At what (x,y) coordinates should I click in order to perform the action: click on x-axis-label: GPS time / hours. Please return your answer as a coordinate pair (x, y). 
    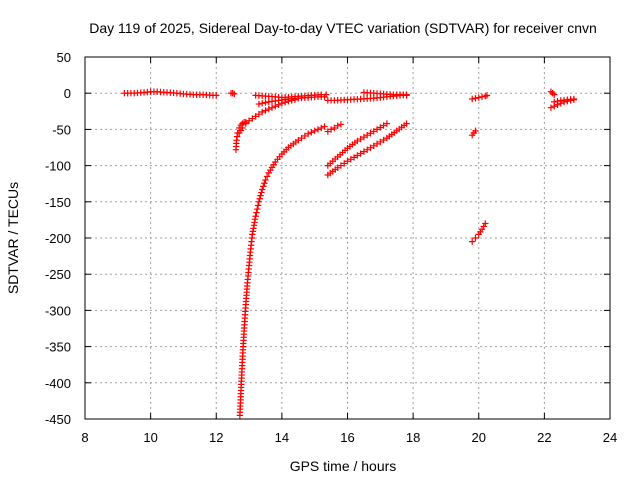
    Looking at the image, I should click on (343, 466).